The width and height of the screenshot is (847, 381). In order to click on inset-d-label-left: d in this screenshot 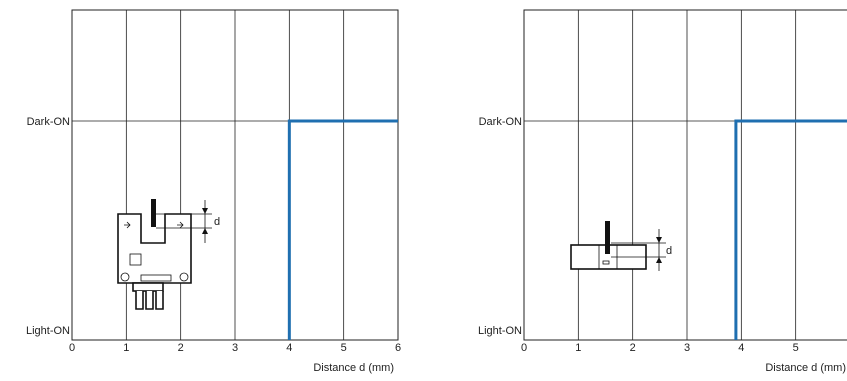, I will do `click(217, 222)`.